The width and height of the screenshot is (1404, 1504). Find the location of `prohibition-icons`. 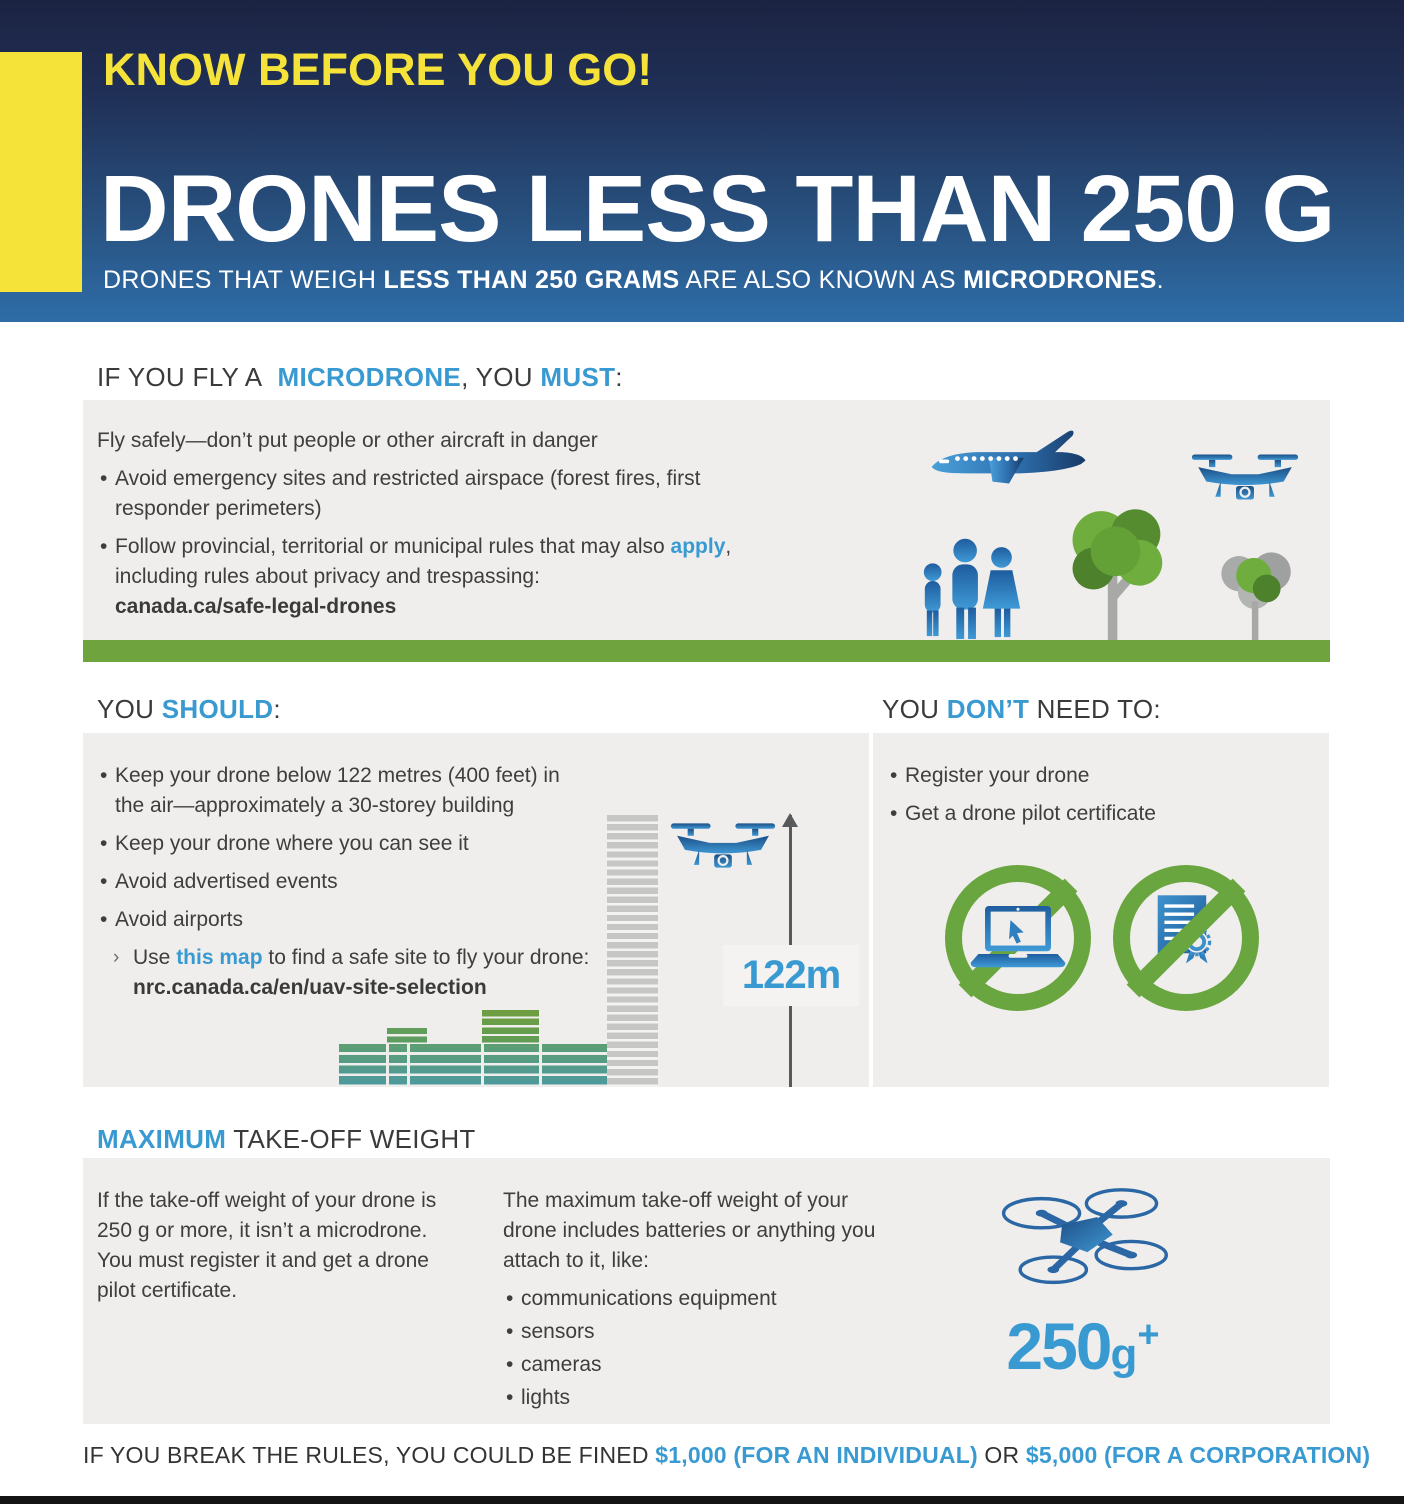

prohibition-icons is located at coordinates (1102, 938).